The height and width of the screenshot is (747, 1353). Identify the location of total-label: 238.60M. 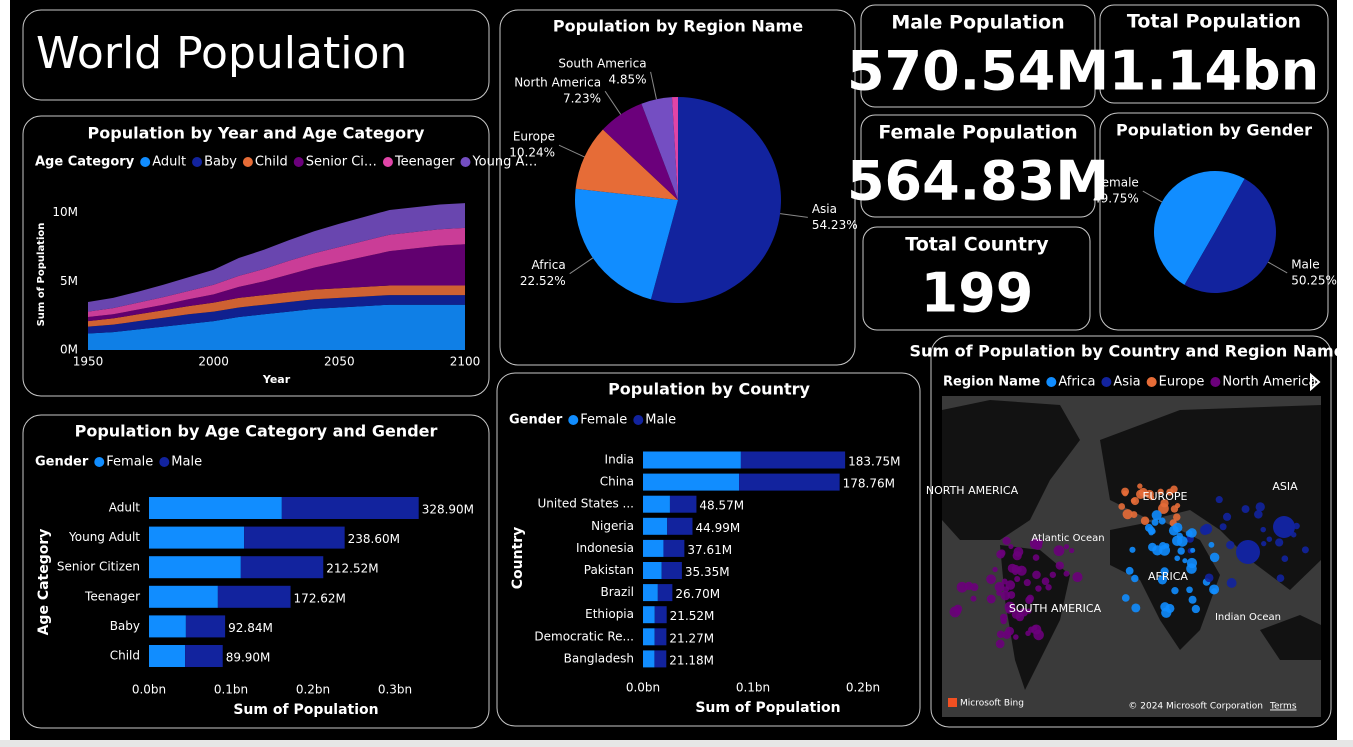
(374, 539).